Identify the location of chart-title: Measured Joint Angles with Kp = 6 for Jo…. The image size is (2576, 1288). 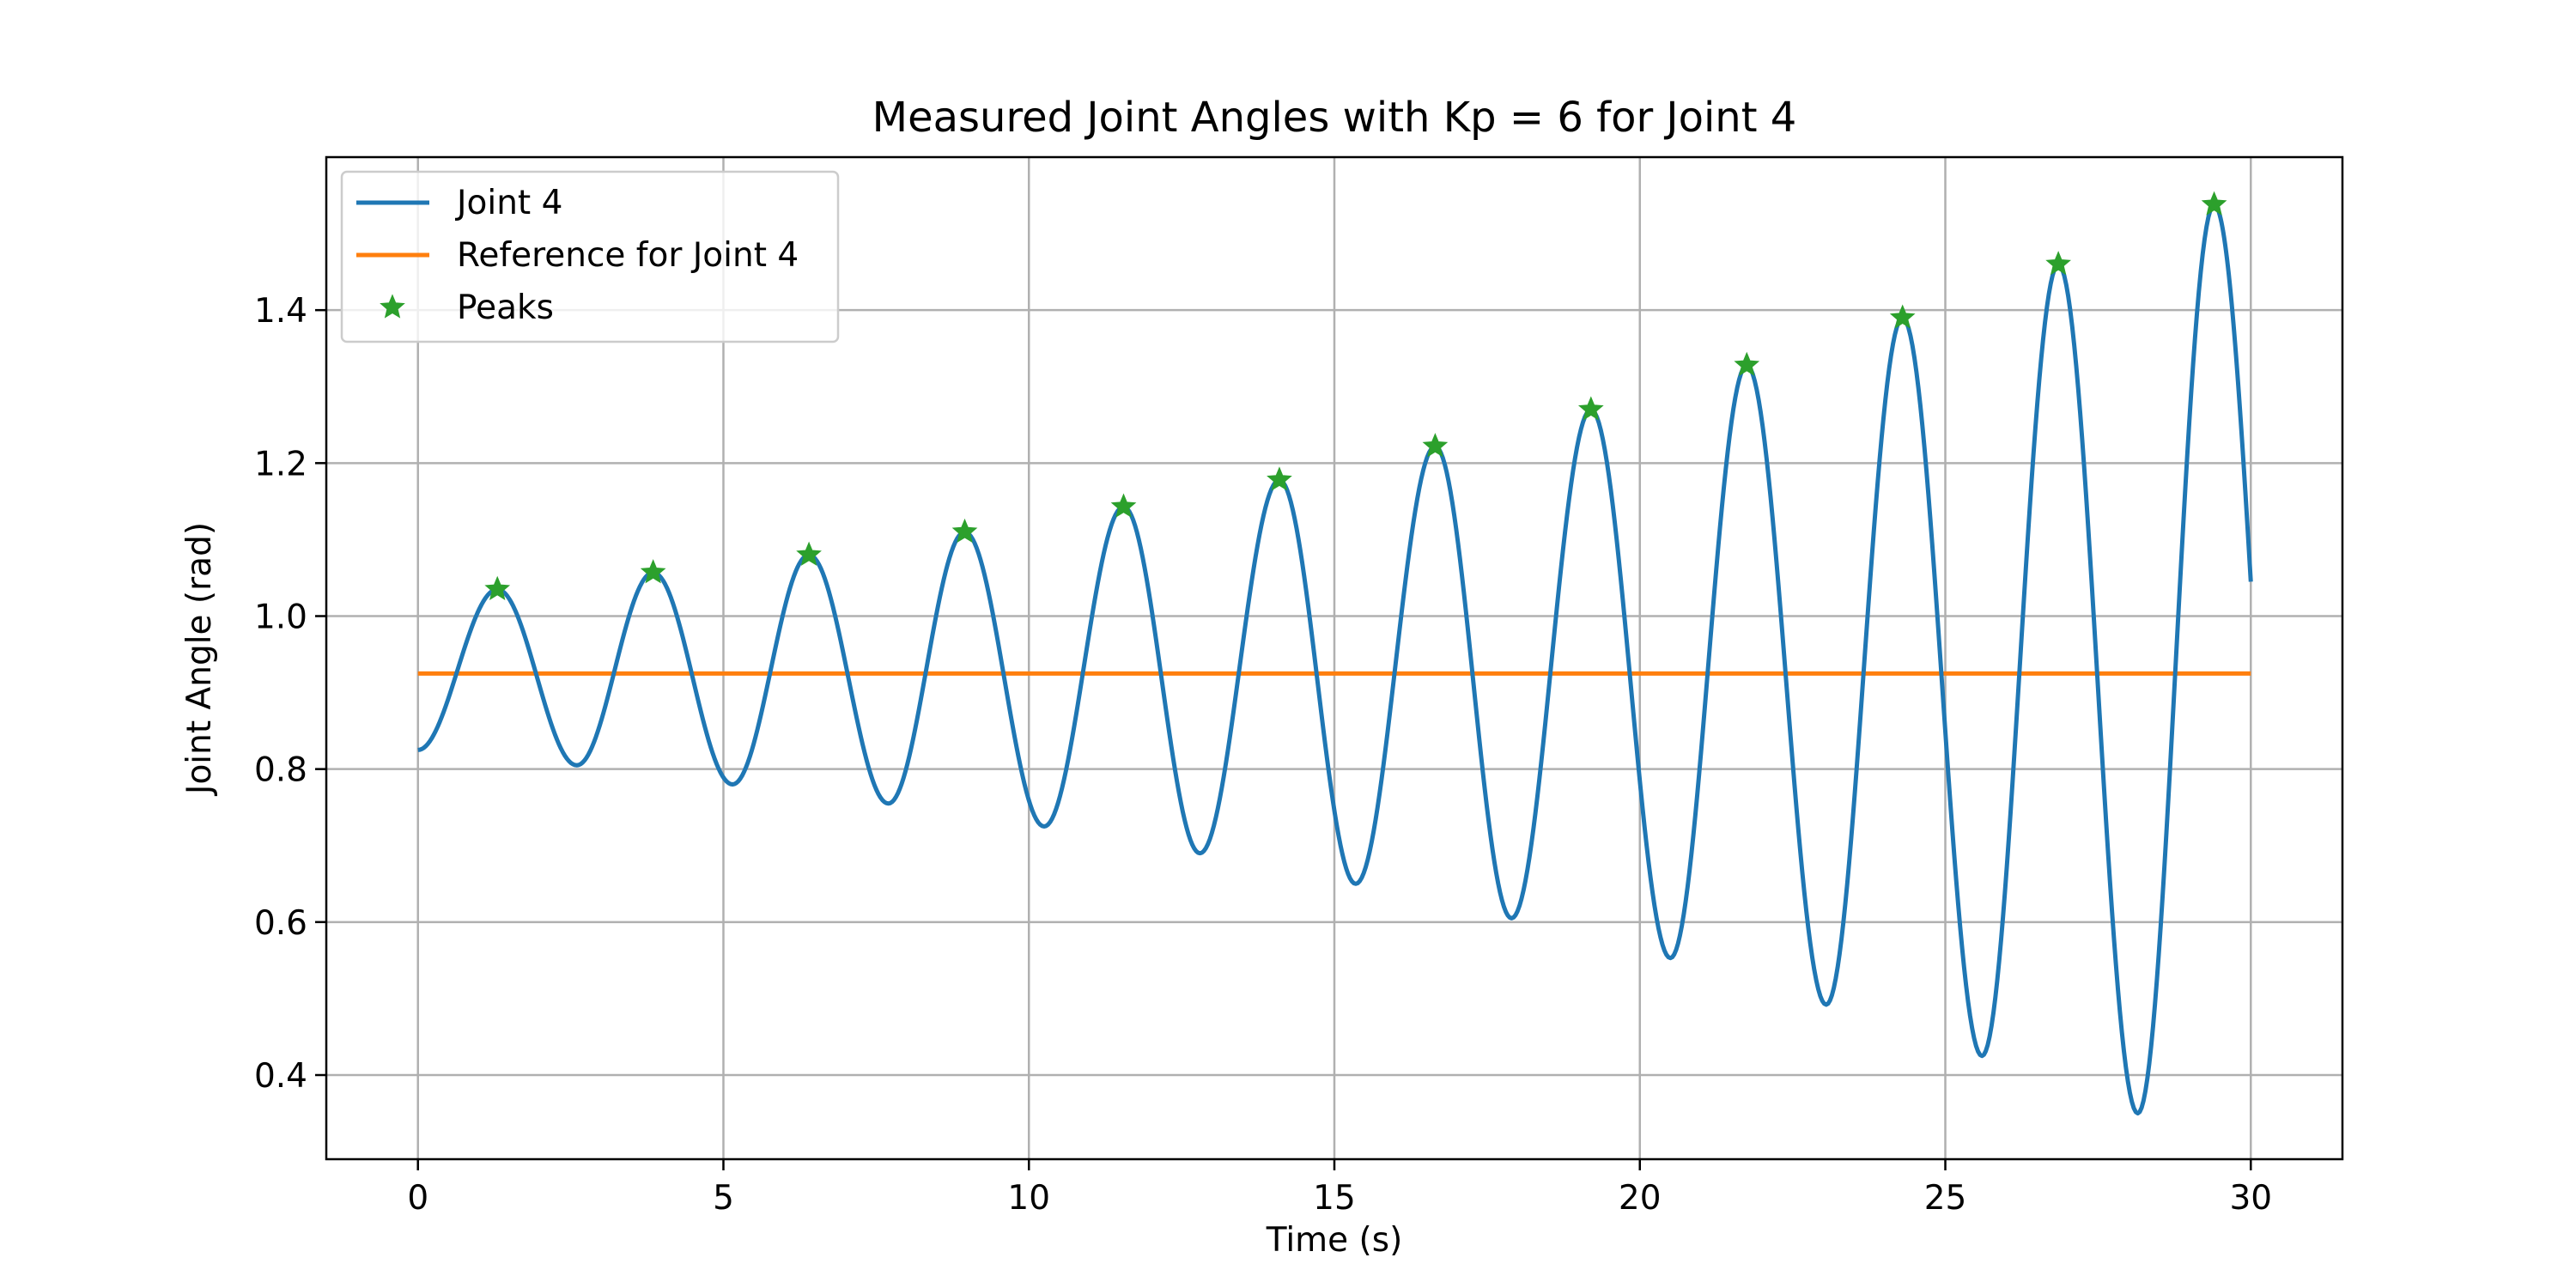
(1334, 118).